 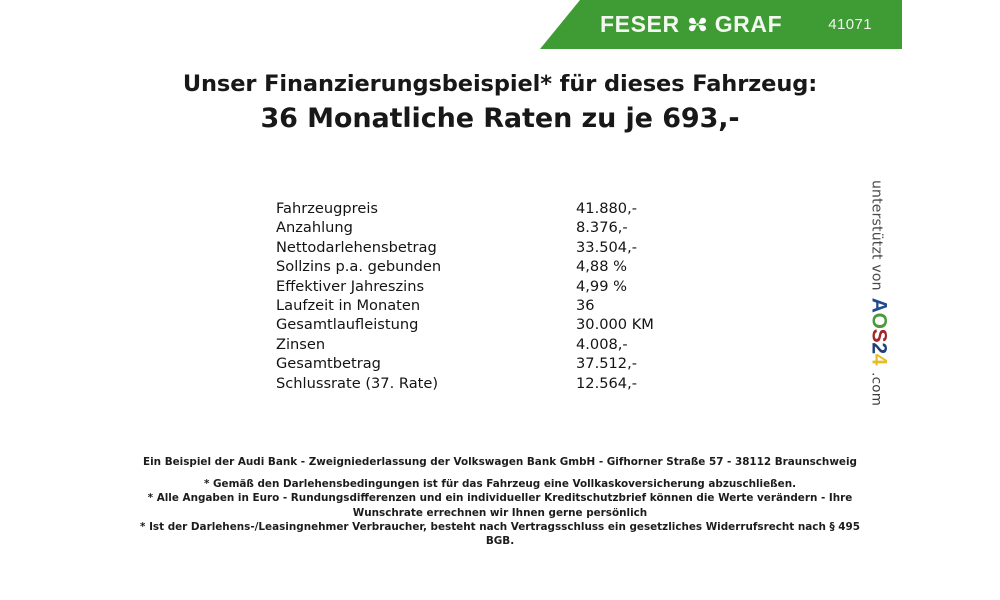 I want to click on table-row: Schlussrate (37. Rate) 12.564,-, so click(x=486, y=383).